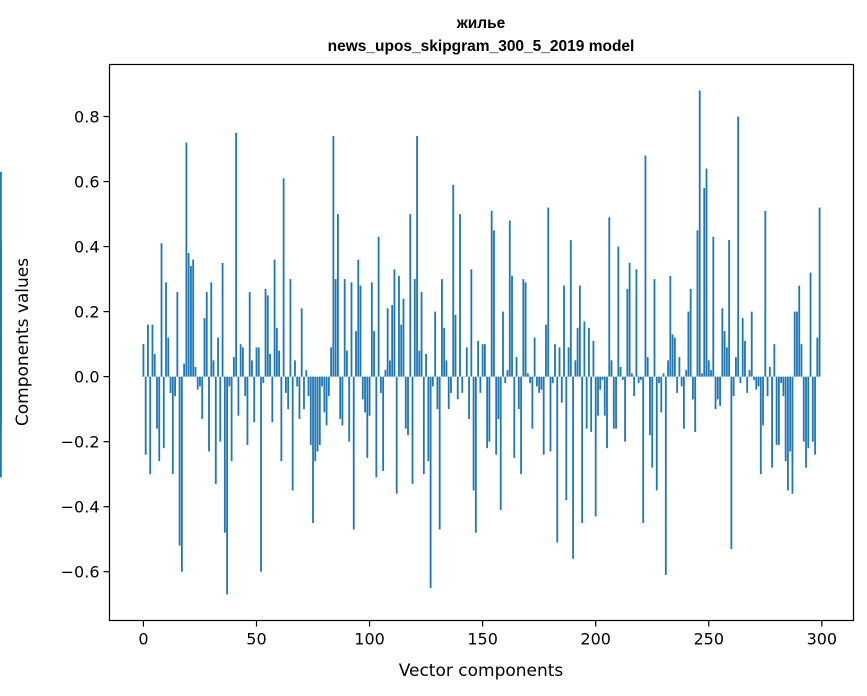 The width and height of the screenshot is (867, 696). Describe the element at coordinates (86, 377) in the screenshot. I see `y-tick-label: 0.0` at that location.